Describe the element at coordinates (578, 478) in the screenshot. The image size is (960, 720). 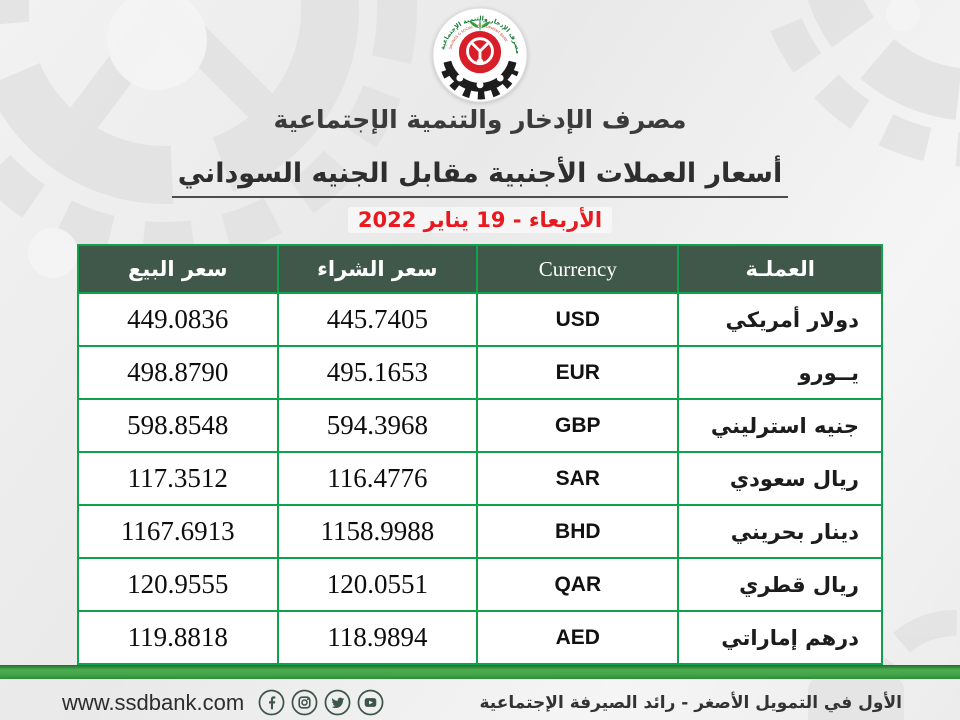
I see `currency-code: SAR` at that location.